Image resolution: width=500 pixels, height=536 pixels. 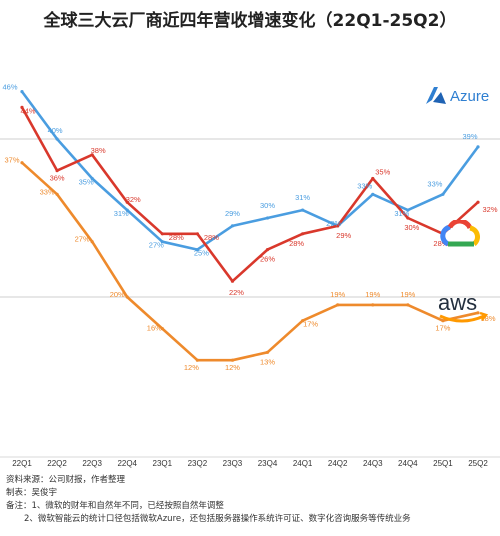 What do you see at coordinates (408, 463) in the screenshot?
I see `x-tick-label: 24Q4` at bounding box center [408, 463].